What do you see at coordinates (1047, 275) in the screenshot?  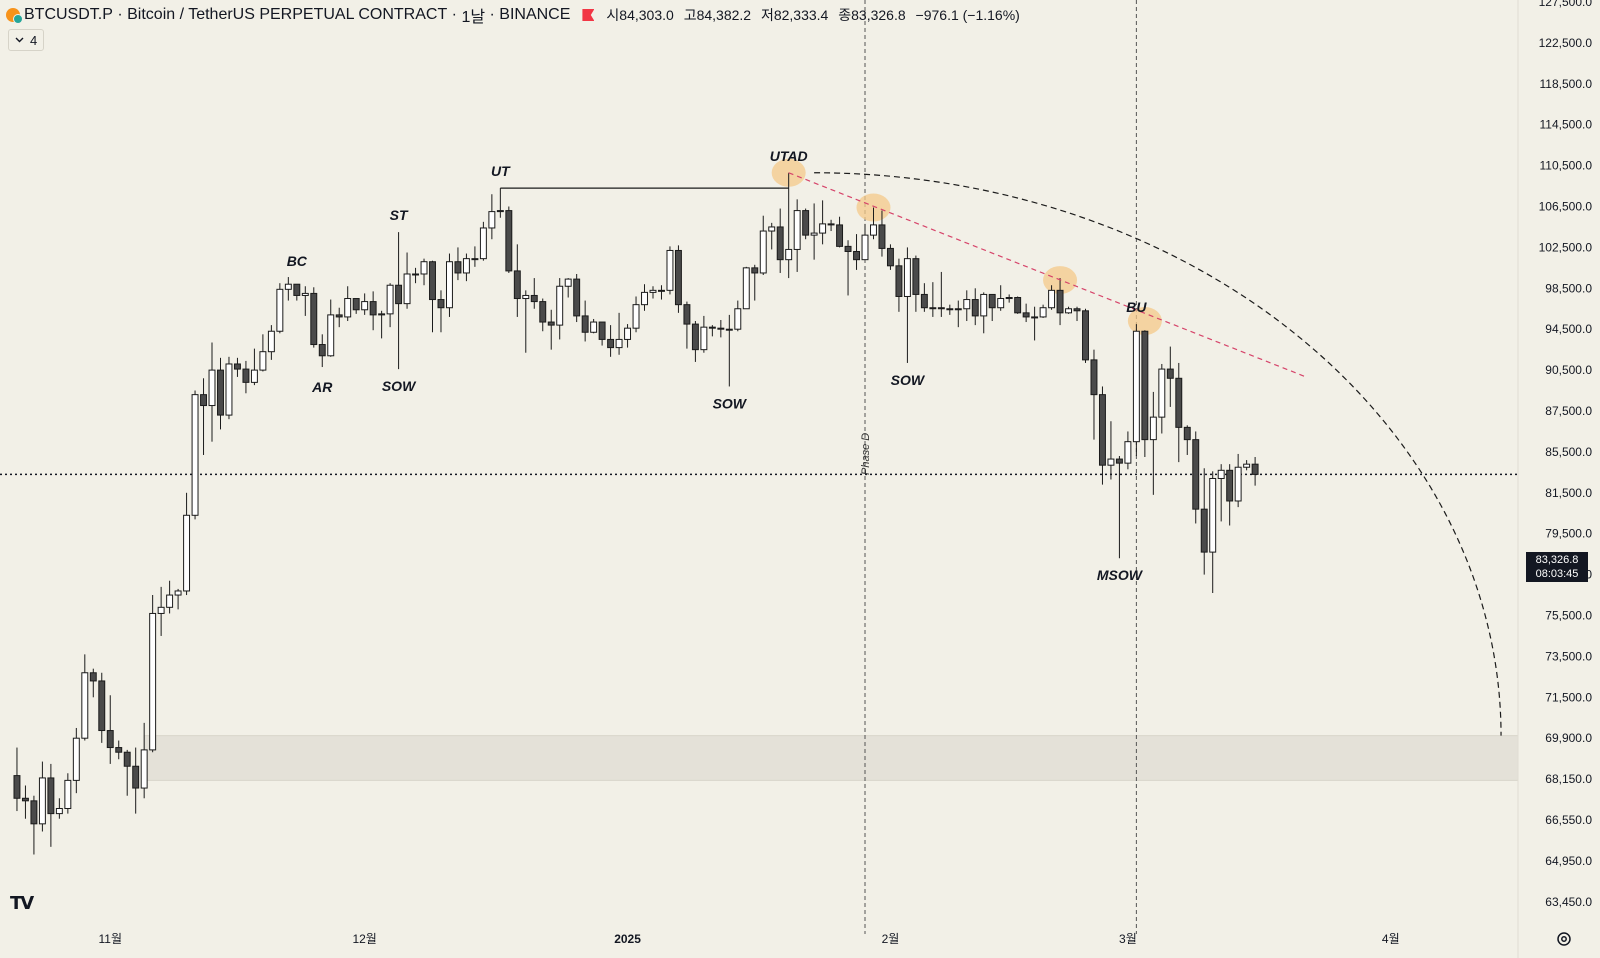 I see `trendline` at bounding box center [1047, 275].